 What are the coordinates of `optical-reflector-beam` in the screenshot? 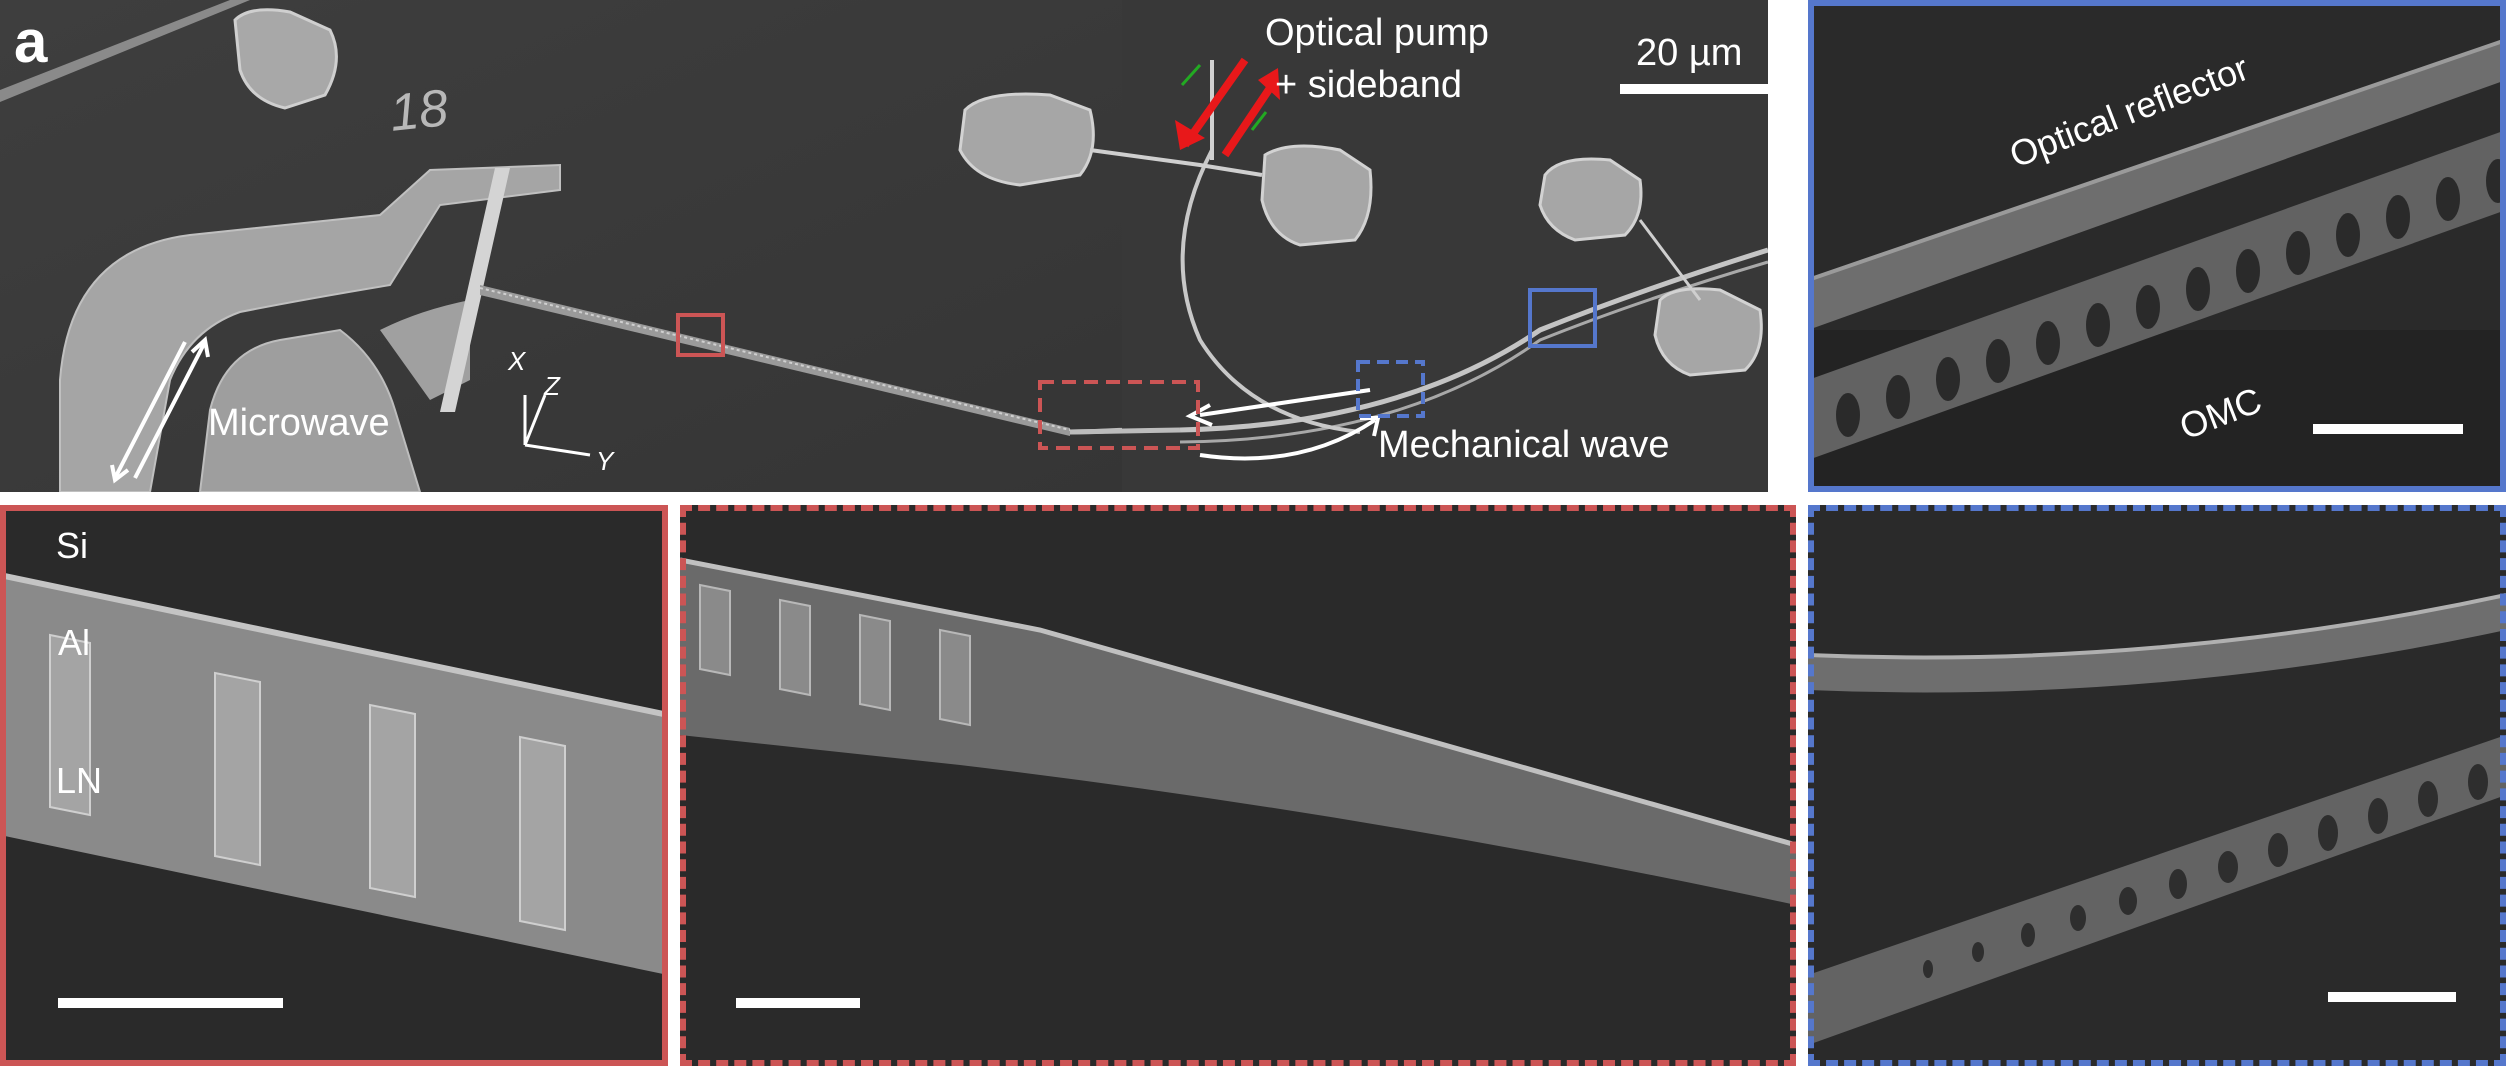 It's located at (2157, 185).